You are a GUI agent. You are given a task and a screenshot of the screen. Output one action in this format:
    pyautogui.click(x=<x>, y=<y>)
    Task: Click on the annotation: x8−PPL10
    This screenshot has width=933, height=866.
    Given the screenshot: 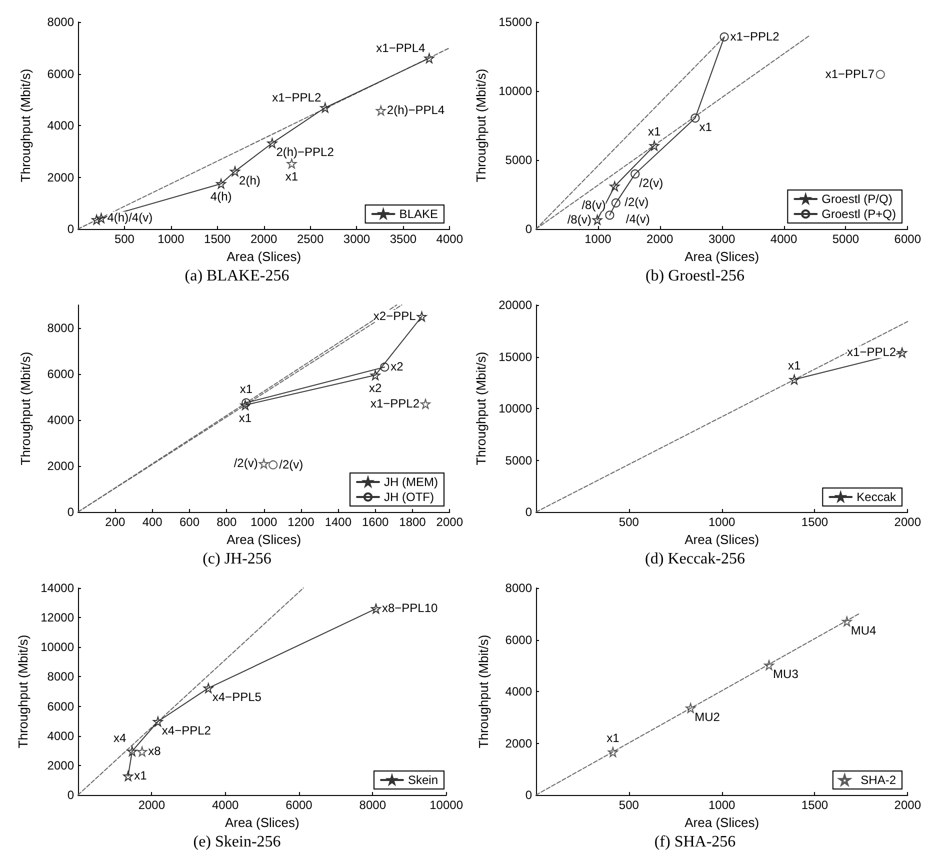 What is the action you would take?
    pyautogui.click(x=410, y=608)
    